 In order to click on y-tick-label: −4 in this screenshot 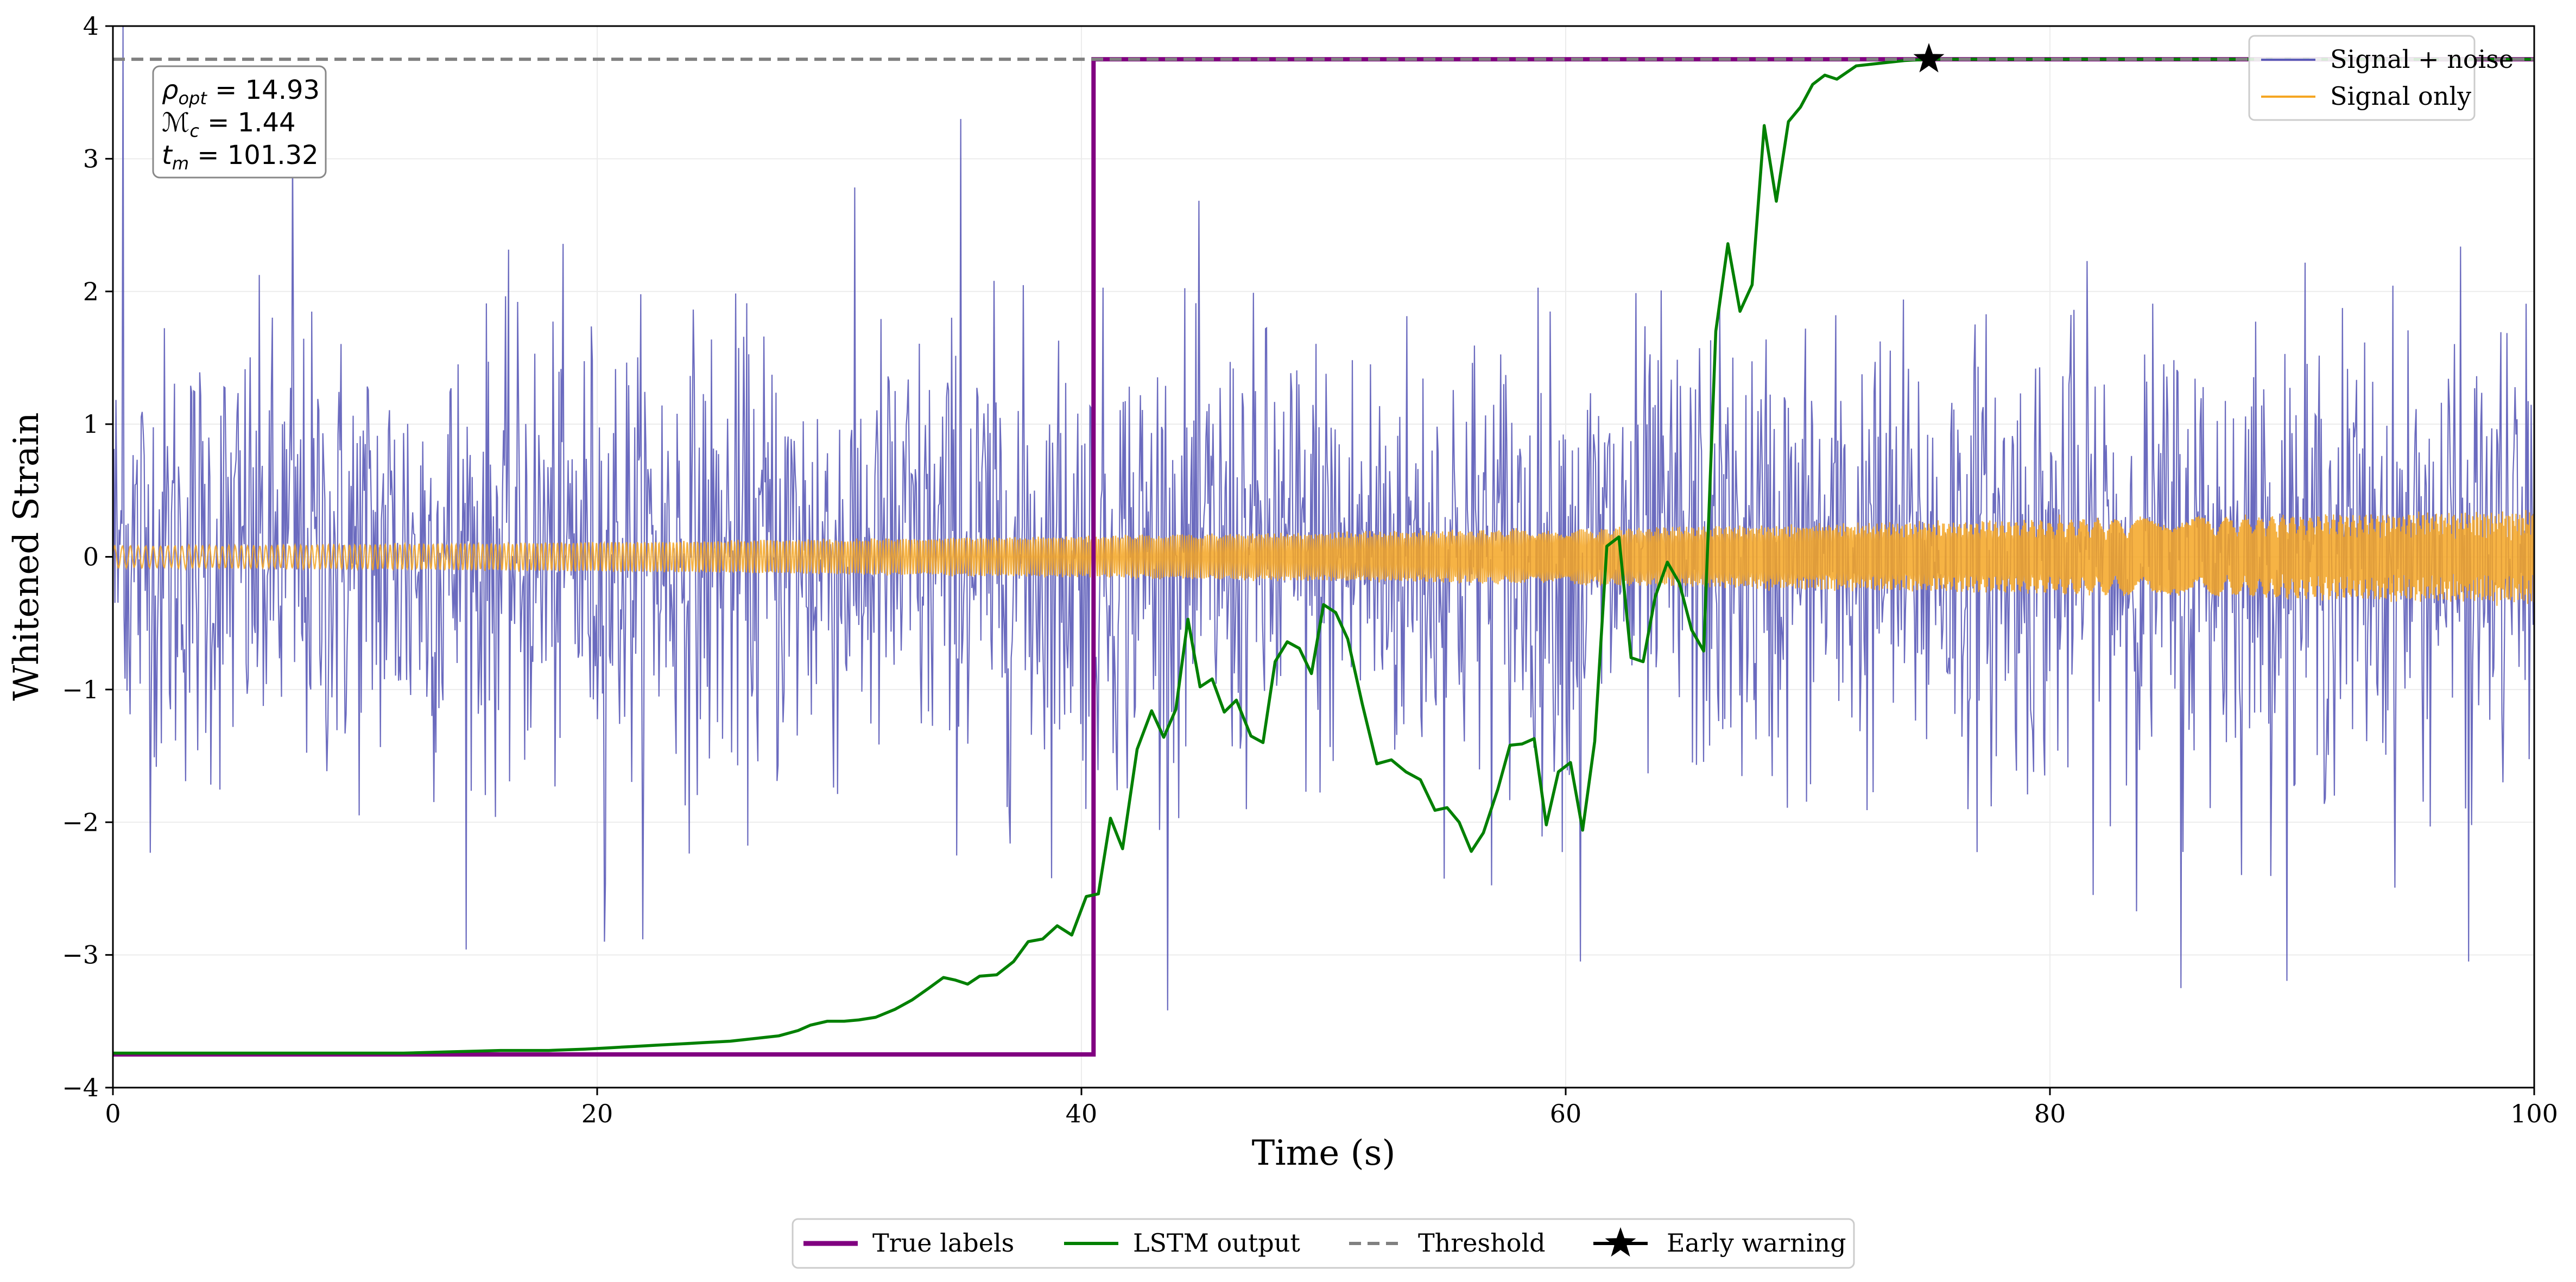, I will do `click(80, 1087)`.